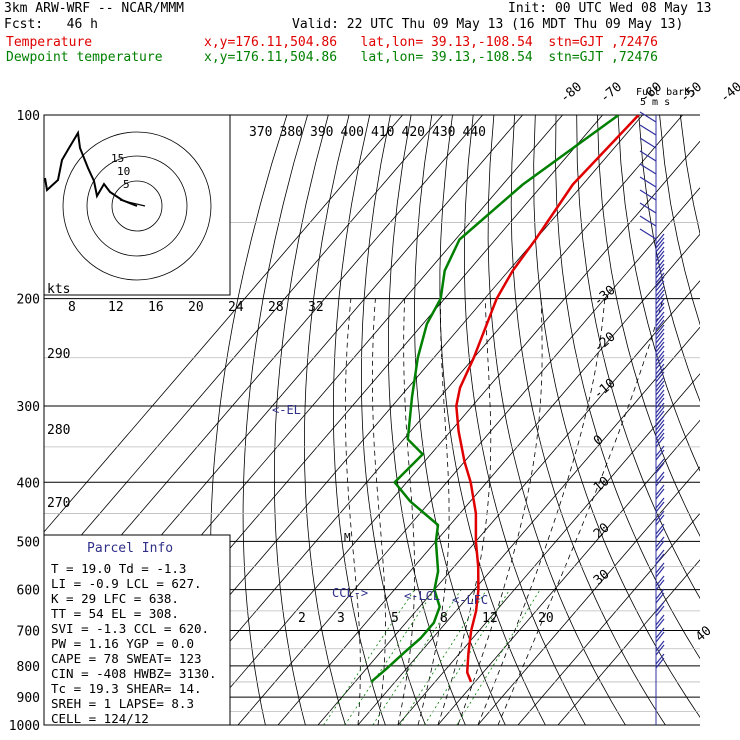 This screenshot has width=740, height=740. Describe the element at coordinates (132, 203) in the screenshot. I see `hodograph-storm-vector` at that location.